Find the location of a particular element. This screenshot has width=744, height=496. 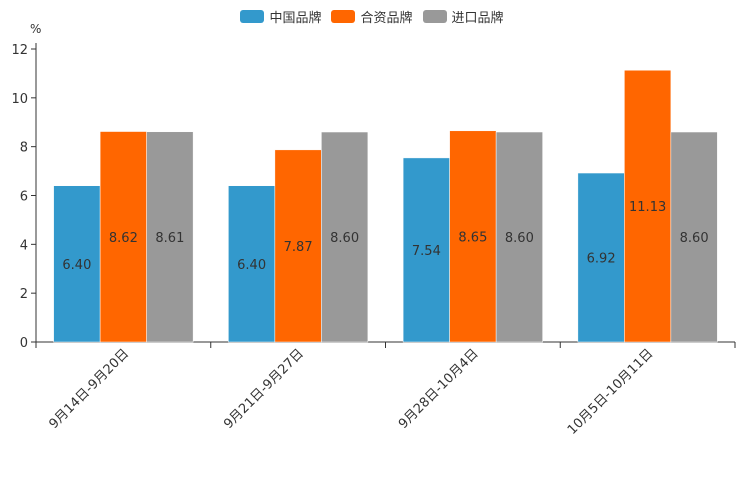

legend-swatch-joint is located at coordinates (343, 16).